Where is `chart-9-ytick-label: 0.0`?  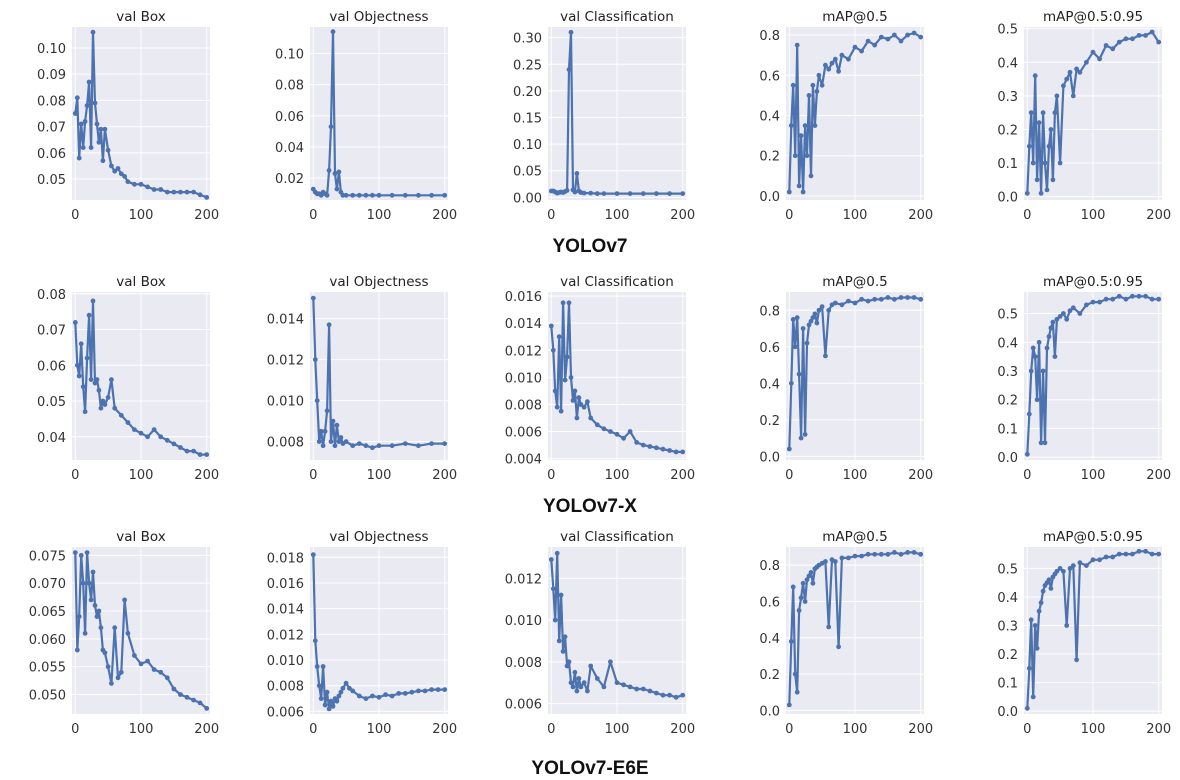
chart-9-ytick-label: 0.0 is located at coordinates (1007, 458).